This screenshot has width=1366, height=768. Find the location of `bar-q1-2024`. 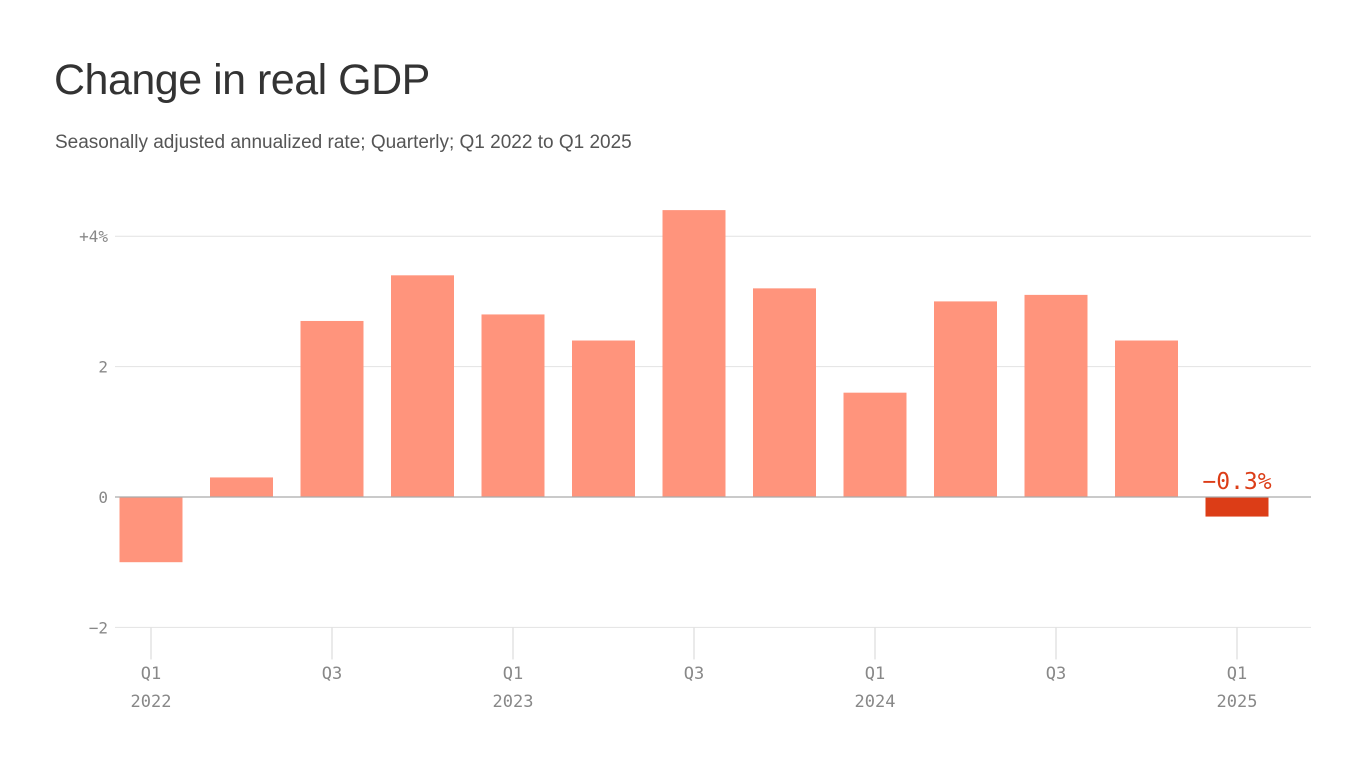

bar-q1-2024 is located at coordinates (875, 444).